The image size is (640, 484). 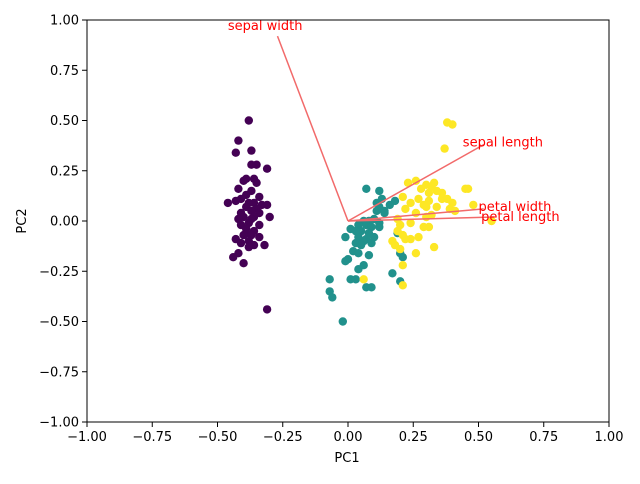 What do you see at coordinates (520, 217) in the screenshot?
I see `loading-vector-label: petal length` at bounding box center [520, 217].